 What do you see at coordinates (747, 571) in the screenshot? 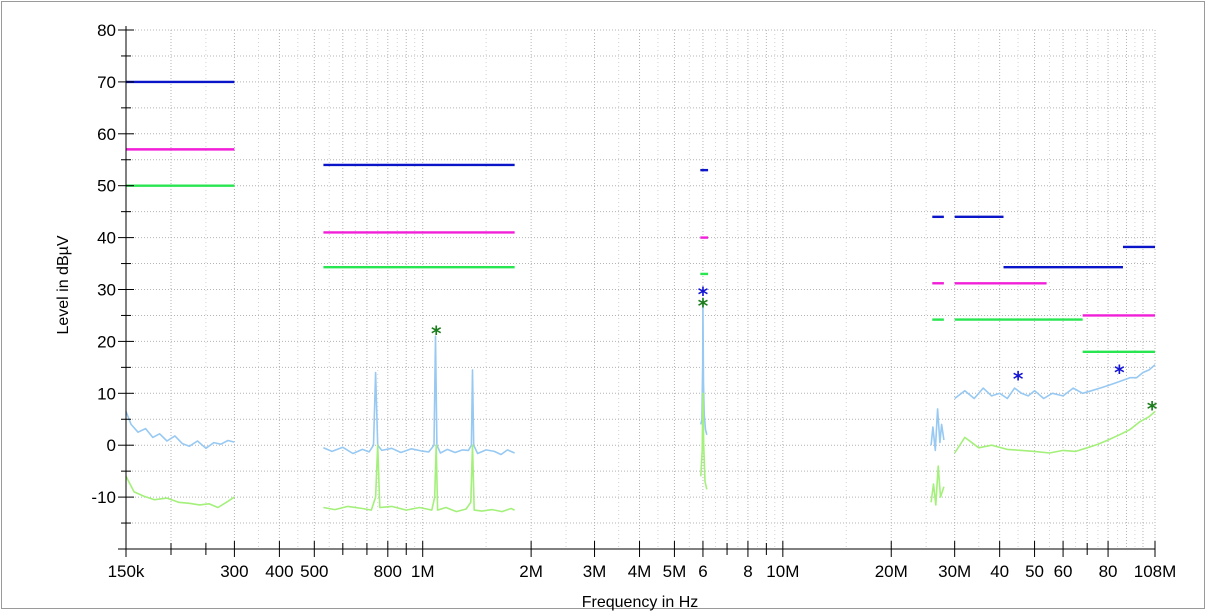
I see `x-tick-label: 8` at bounding box center [747, 571].